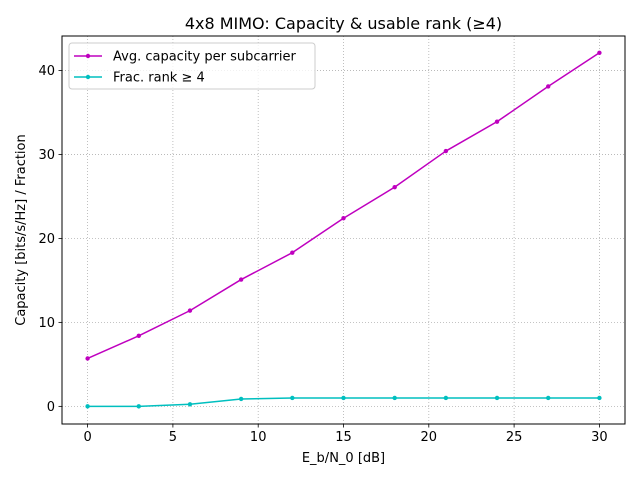 The image size is (640, 484). What do you see at coordinates (87, 437) in the screenshot?
I see `x-tick-label: 0` at bounding box center [87, 437].